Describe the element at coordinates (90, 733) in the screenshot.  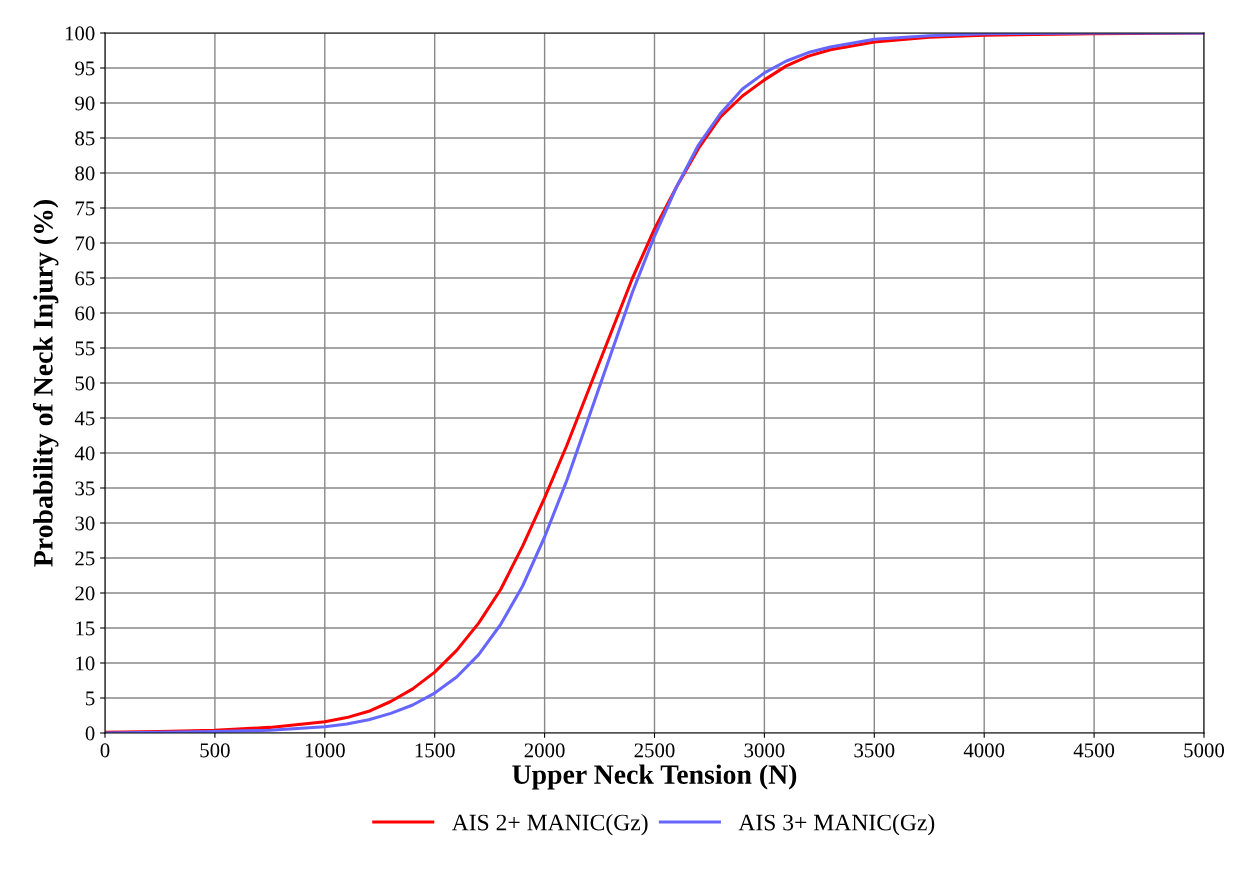
I see `y-tick-label: 0` at that location.